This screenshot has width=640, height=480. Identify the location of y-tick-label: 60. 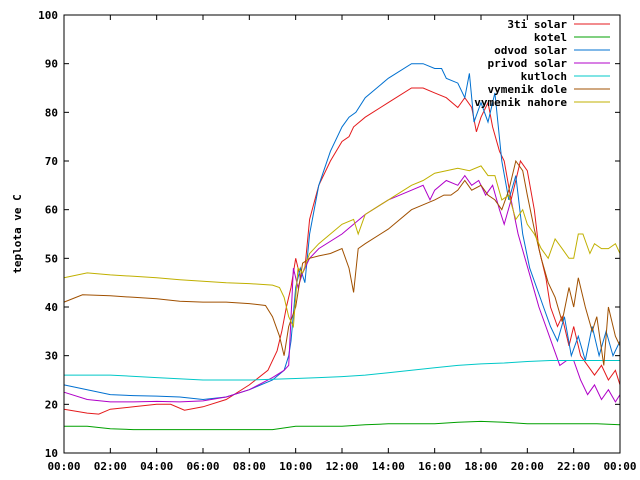
(51, 210).